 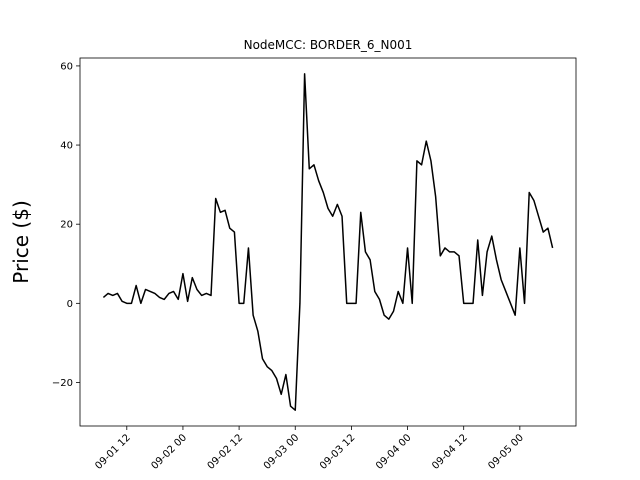 What do you see at coordinates (328, 45) in the screenshot?
I see `chart-title: NodeMCC: BORDER_6_N001` at bounding box center [328, 45].